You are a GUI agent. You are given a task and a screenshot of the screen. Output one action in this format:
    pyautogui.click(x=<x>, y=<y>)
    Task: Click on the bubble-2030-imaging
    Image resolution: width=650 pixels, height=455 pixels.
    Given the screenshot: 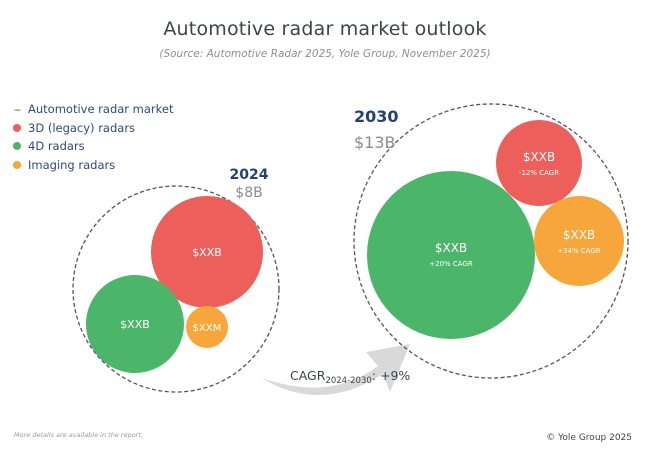 What is the action you would take?
    pyautogui.click(x=579, y=241)
    